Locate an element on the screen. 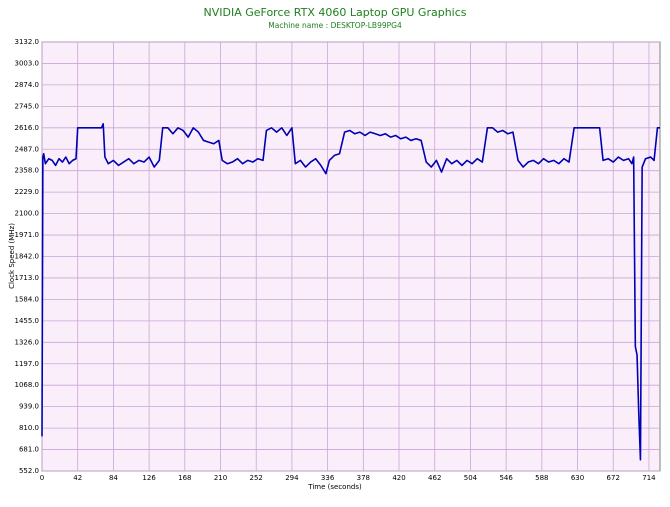  x-tick-label: 84 is located at coordinates (113, 478).